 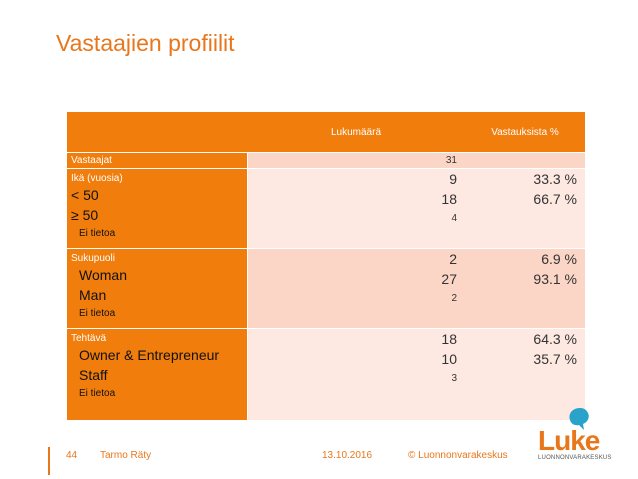 I want to click on group-age-percents: 33.3 % 66.7 %, so click(x=525, y=208).